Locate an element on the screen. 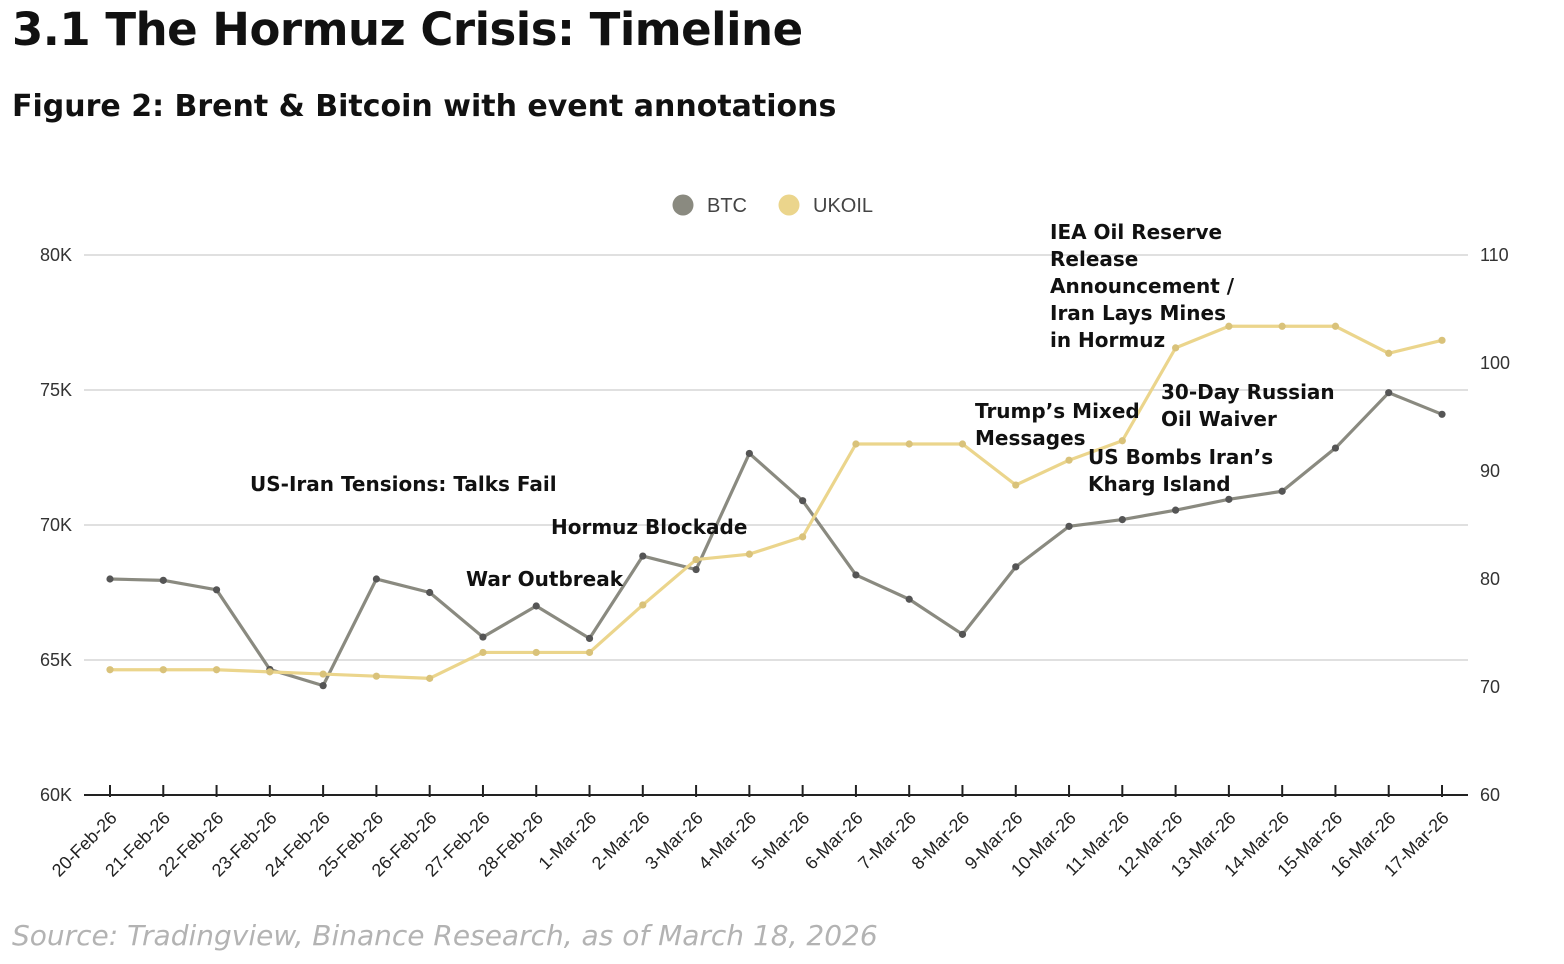  x-tick-label: 2-Mar-26 is located at coordinates (621, 841).